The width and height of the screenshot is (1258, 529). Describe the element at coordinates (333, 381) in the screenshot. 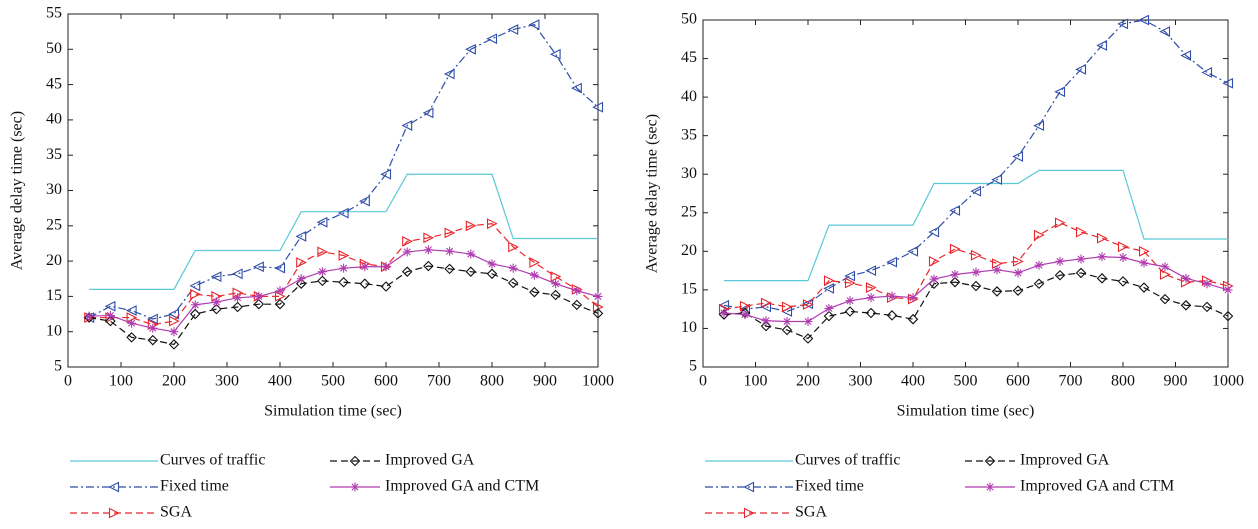

I see `x-tick-label: 500` at that location.